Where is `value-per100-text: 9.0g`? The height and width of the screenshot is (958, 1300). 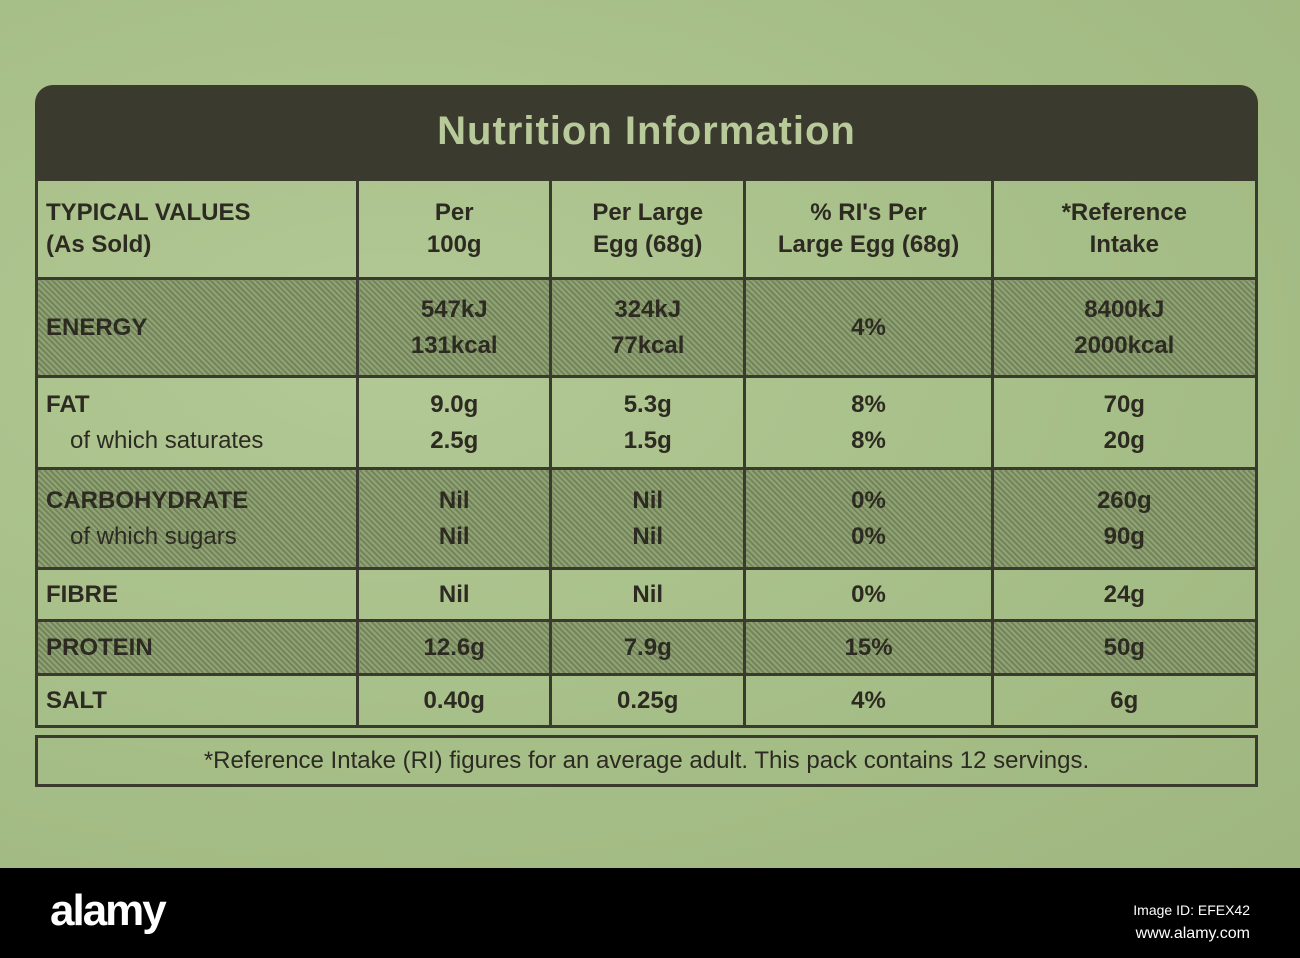 value-per100-text: 9.0g is located at coordinates (454, 404).